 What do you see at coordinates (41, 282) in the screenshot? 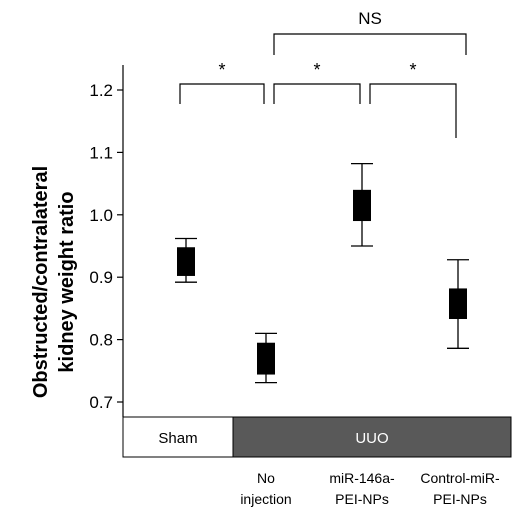
I see `y-axis-label-line1: Obstructed/contralateral` at bounding box center [41, 282].